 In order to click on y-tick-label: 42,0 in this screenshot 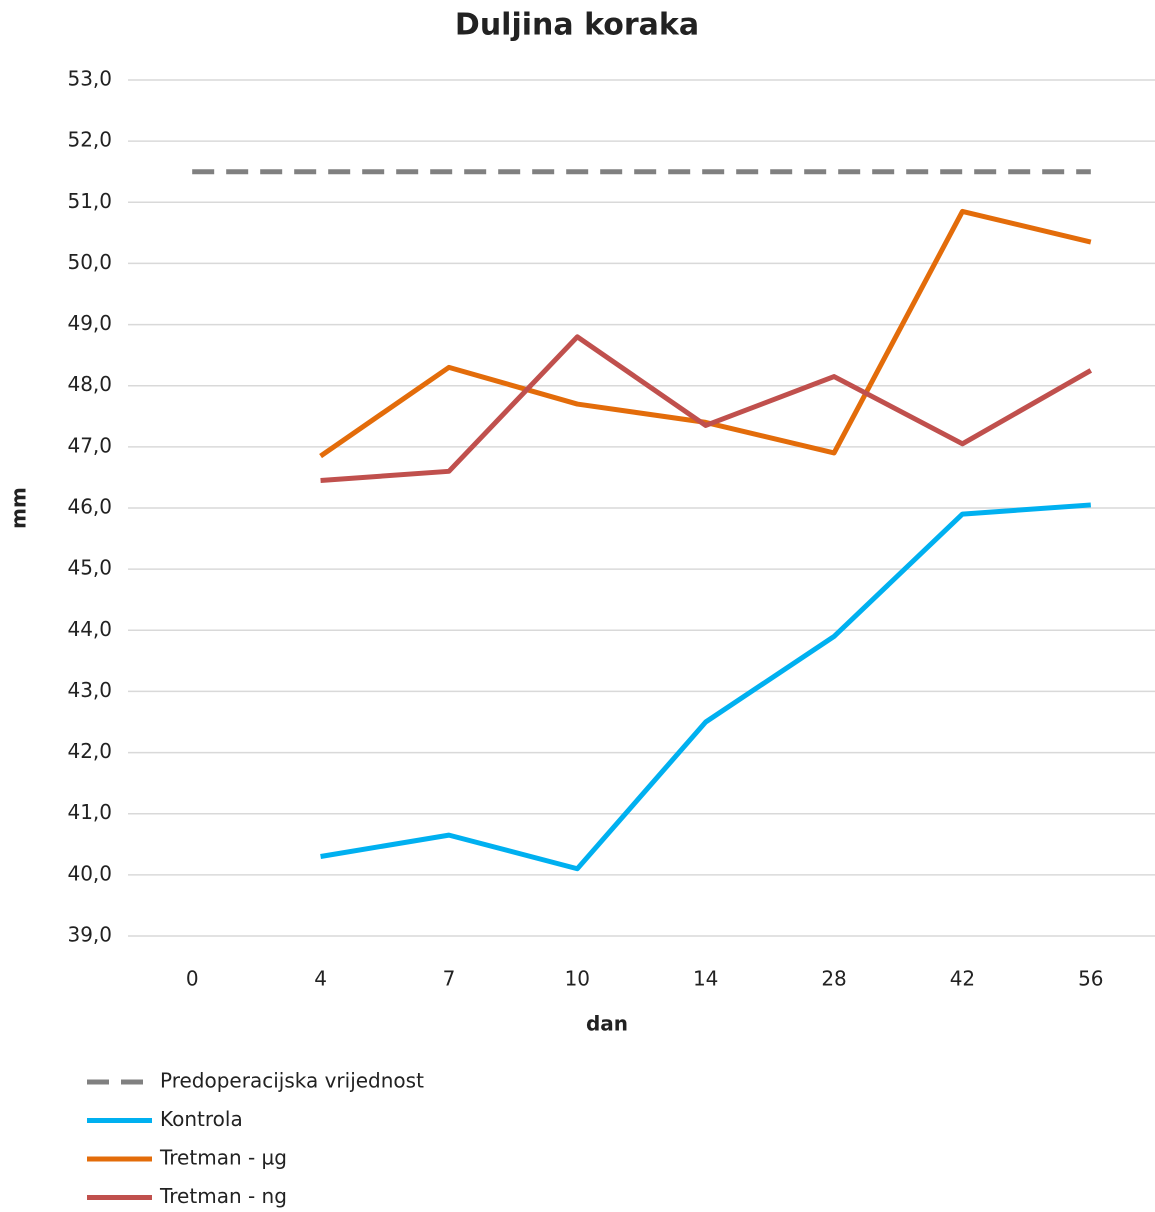, I will do `click(89, 751)`.